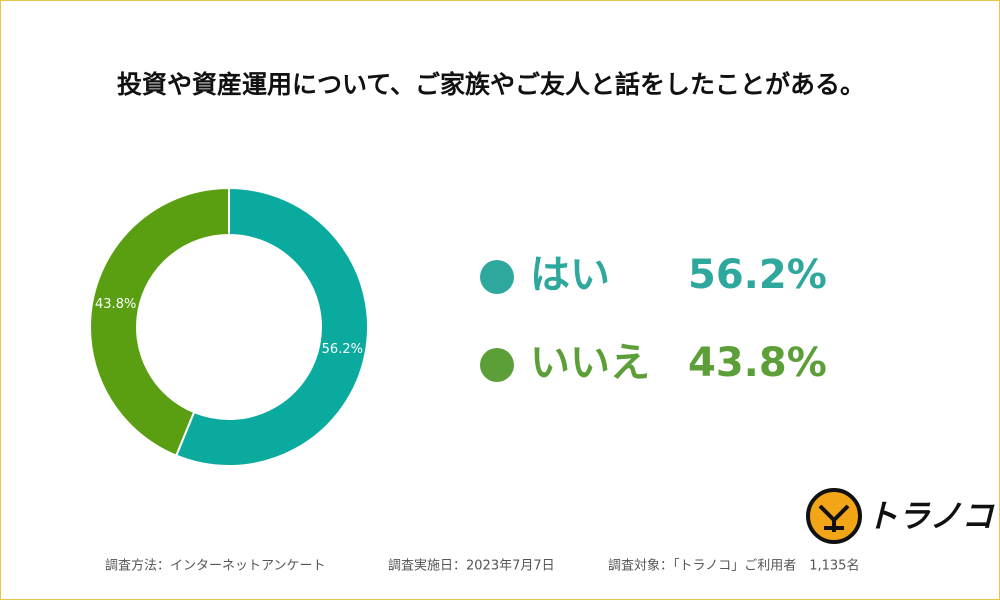 This screenshot has height=600, width=1000. What do you see at coordinates (215, 566) in the screenshot?
I see `footnote: 調査方法：インターネットアンケート` at bounding box center [215, 566].